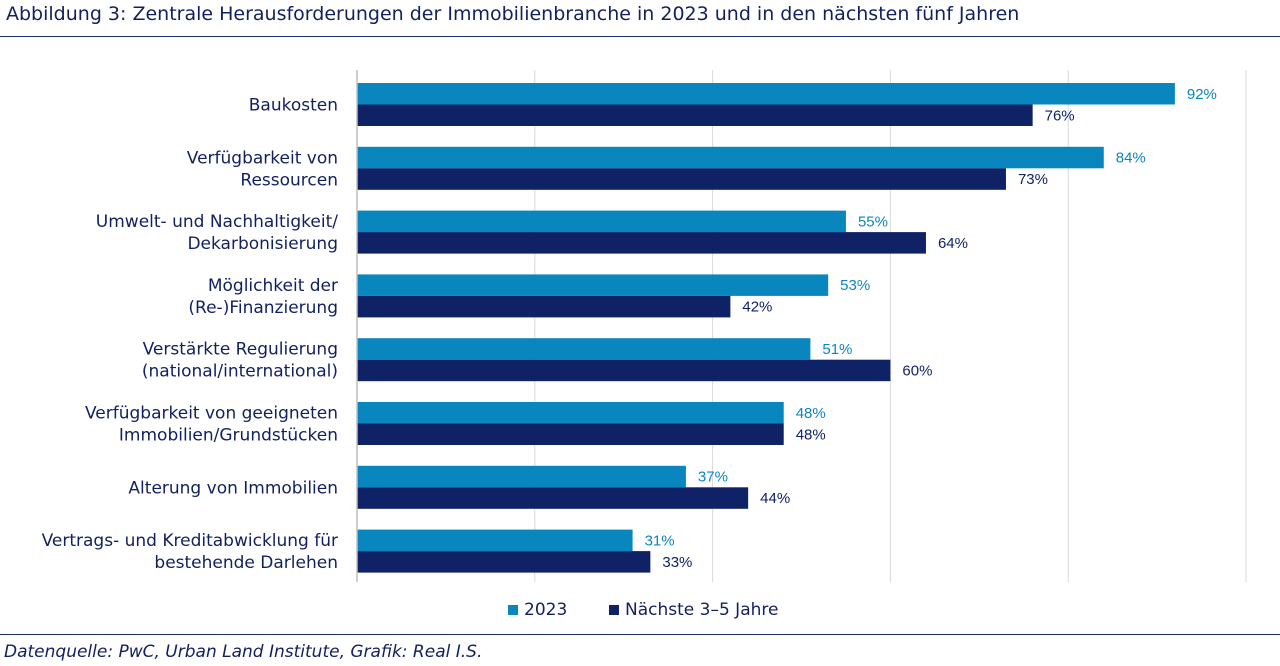 This screenshot has height=666, width=1280. Describe the element at coordinates (1131, 158) in the screenshot. I see `data-label-2023: 84%` at that location.